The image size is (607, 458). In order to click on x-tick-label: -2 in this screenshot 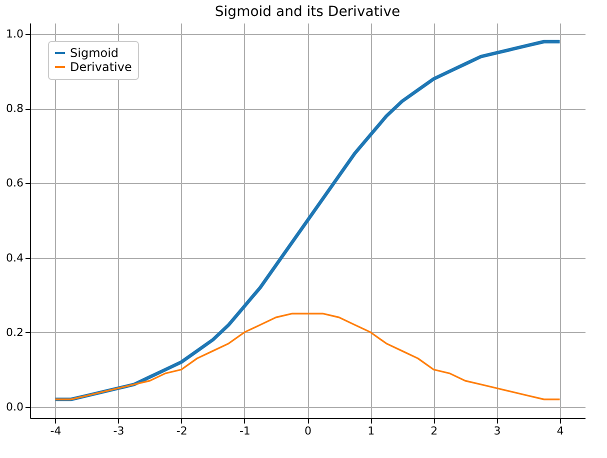, I will do `click(182, 431)`.